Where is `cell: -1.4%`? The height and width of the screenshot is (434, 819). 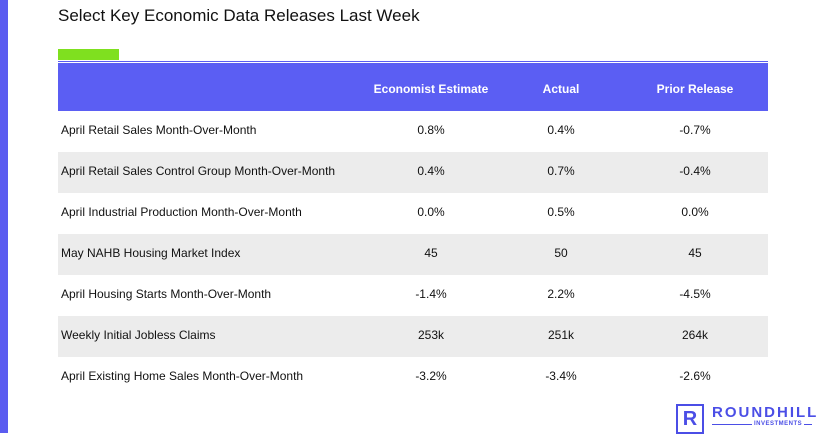 cell: -1.4% is located at coordinates (431, 294).